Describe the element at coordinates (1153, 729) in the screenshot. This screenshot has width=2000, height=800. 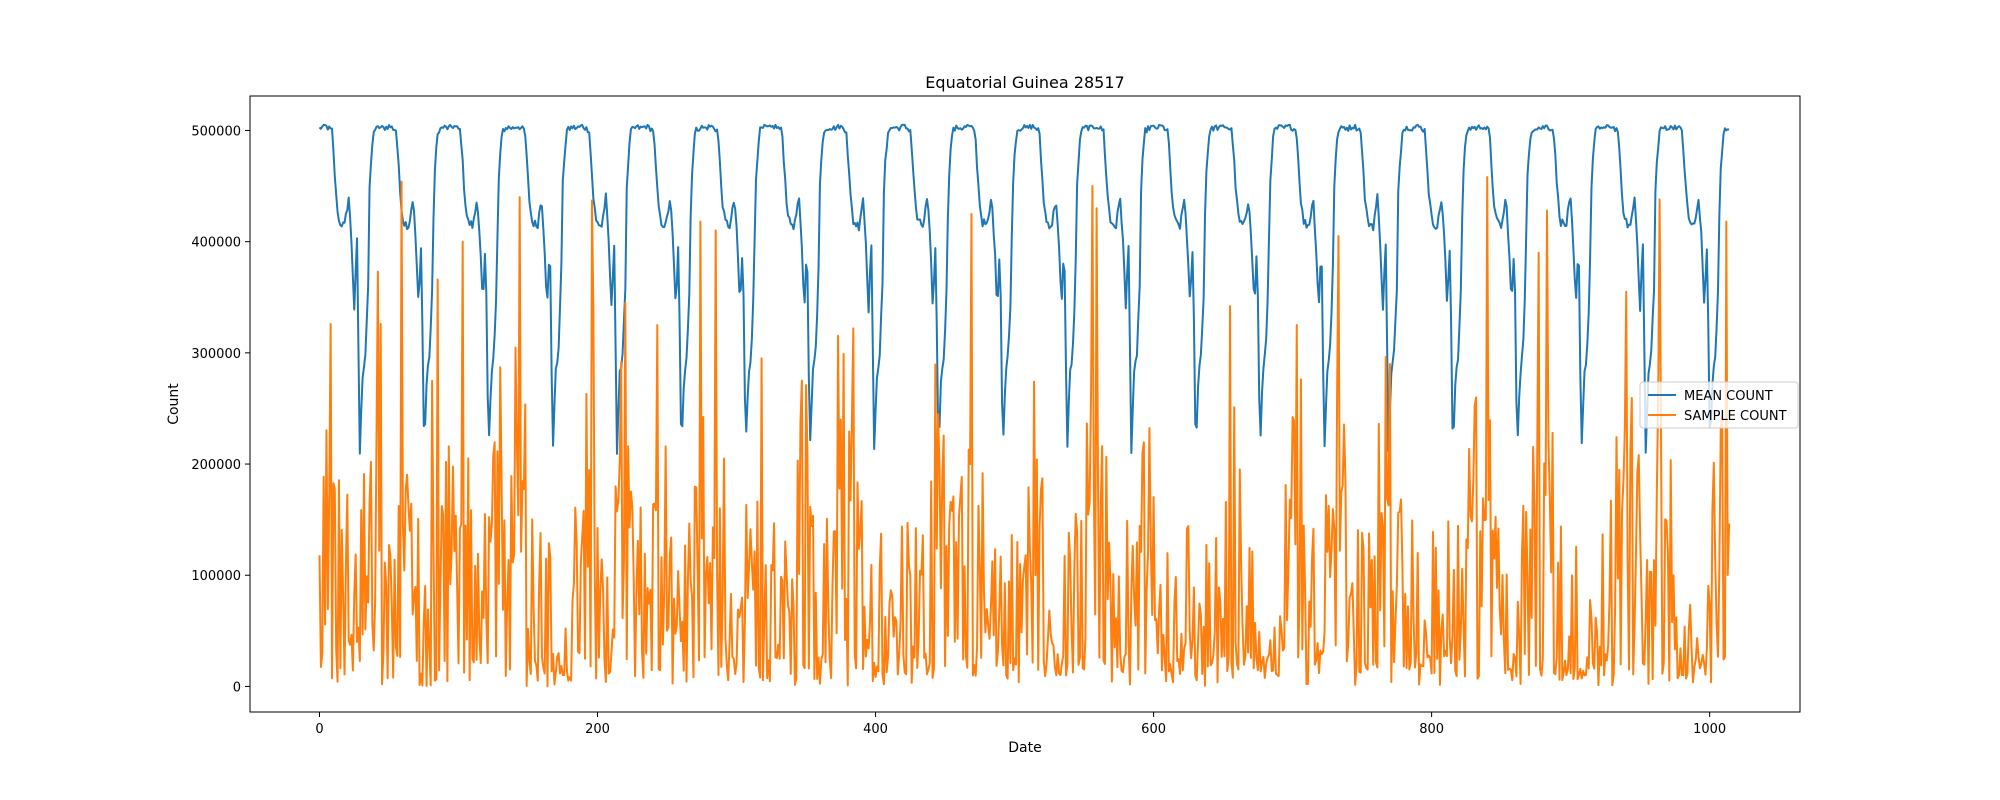
I see `x-tick-label: 600` at that location.